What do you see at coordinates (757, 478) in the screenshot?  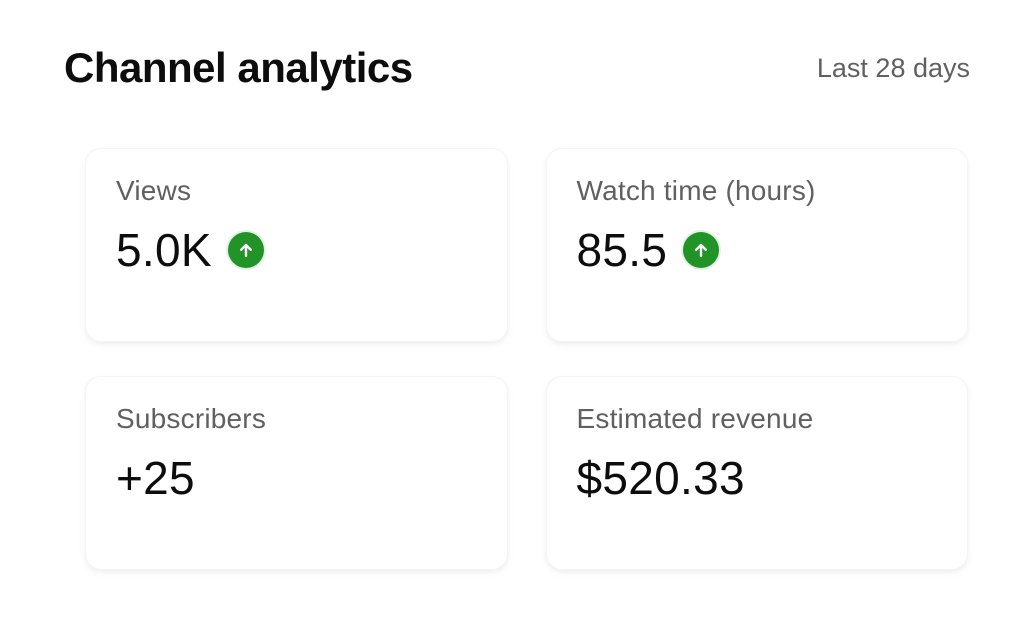 I see `metric-value-row: $520.33` at bounding box center [757, 478].